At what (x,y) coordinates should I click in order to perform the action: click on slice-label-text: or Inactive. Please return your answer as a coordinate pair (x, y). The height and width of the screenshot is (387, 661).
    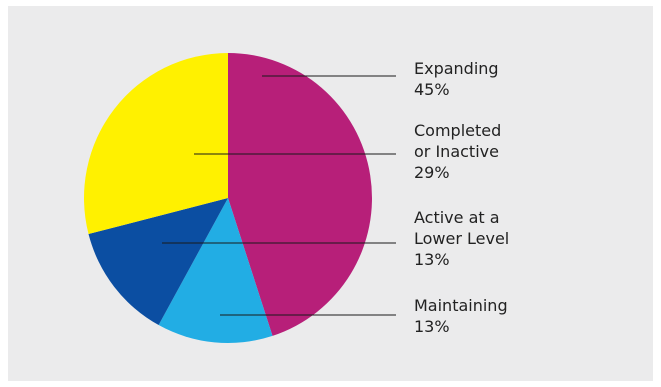
    Looking at the image, I should click on (456, 151).